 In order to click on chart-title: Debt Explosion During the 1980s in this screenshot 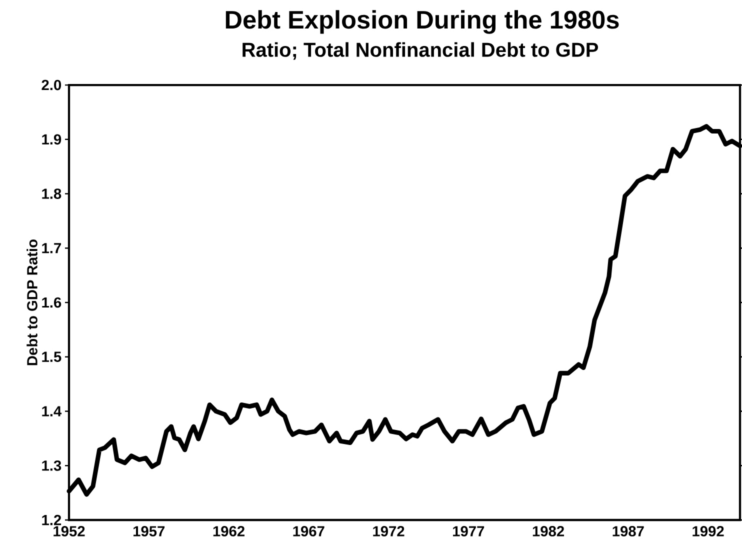, I will do `click(422, 22)`.